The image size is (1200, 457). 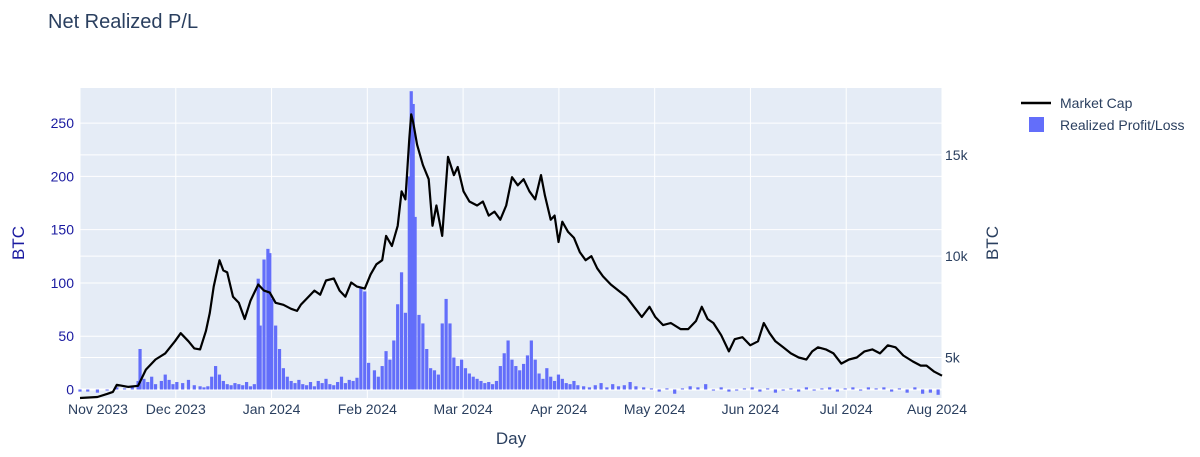 What do you see at coordinates (992, 243) in the screenshot?
I see `y-right-axis-title: BTC` at bounding box center [992, 243].